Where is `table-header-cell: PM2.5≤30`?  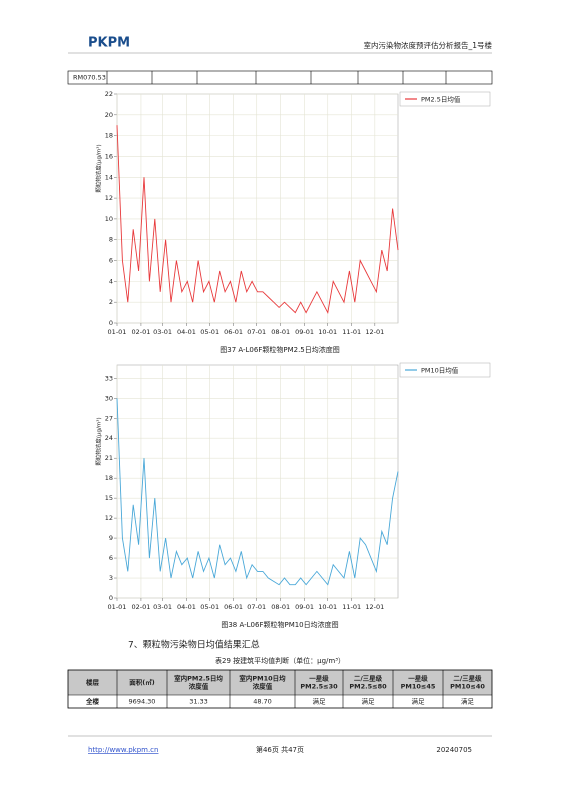 table-header-cell: PM2.5≤30 is located at coordinates (319, 687).